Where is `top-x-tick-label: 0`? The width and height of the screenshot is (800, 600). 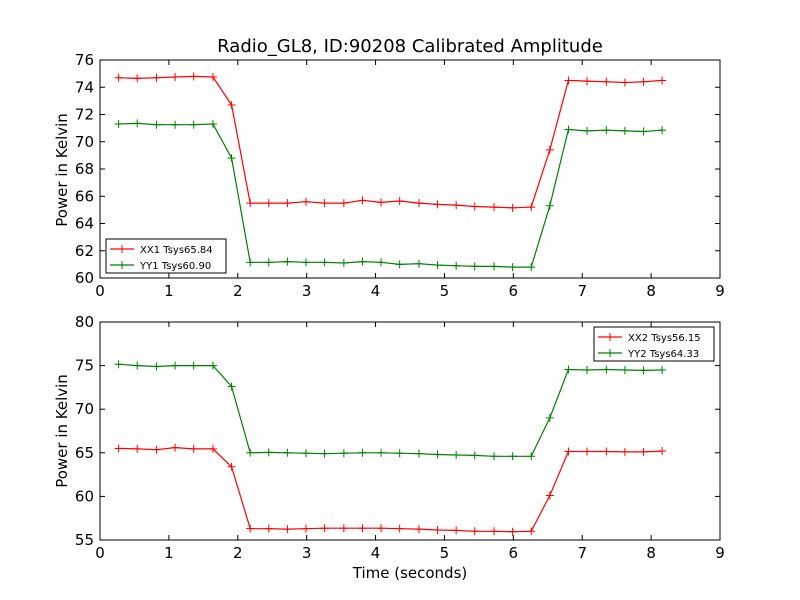 top-x-tick-label: 0 is located at coordinates (100, 291).